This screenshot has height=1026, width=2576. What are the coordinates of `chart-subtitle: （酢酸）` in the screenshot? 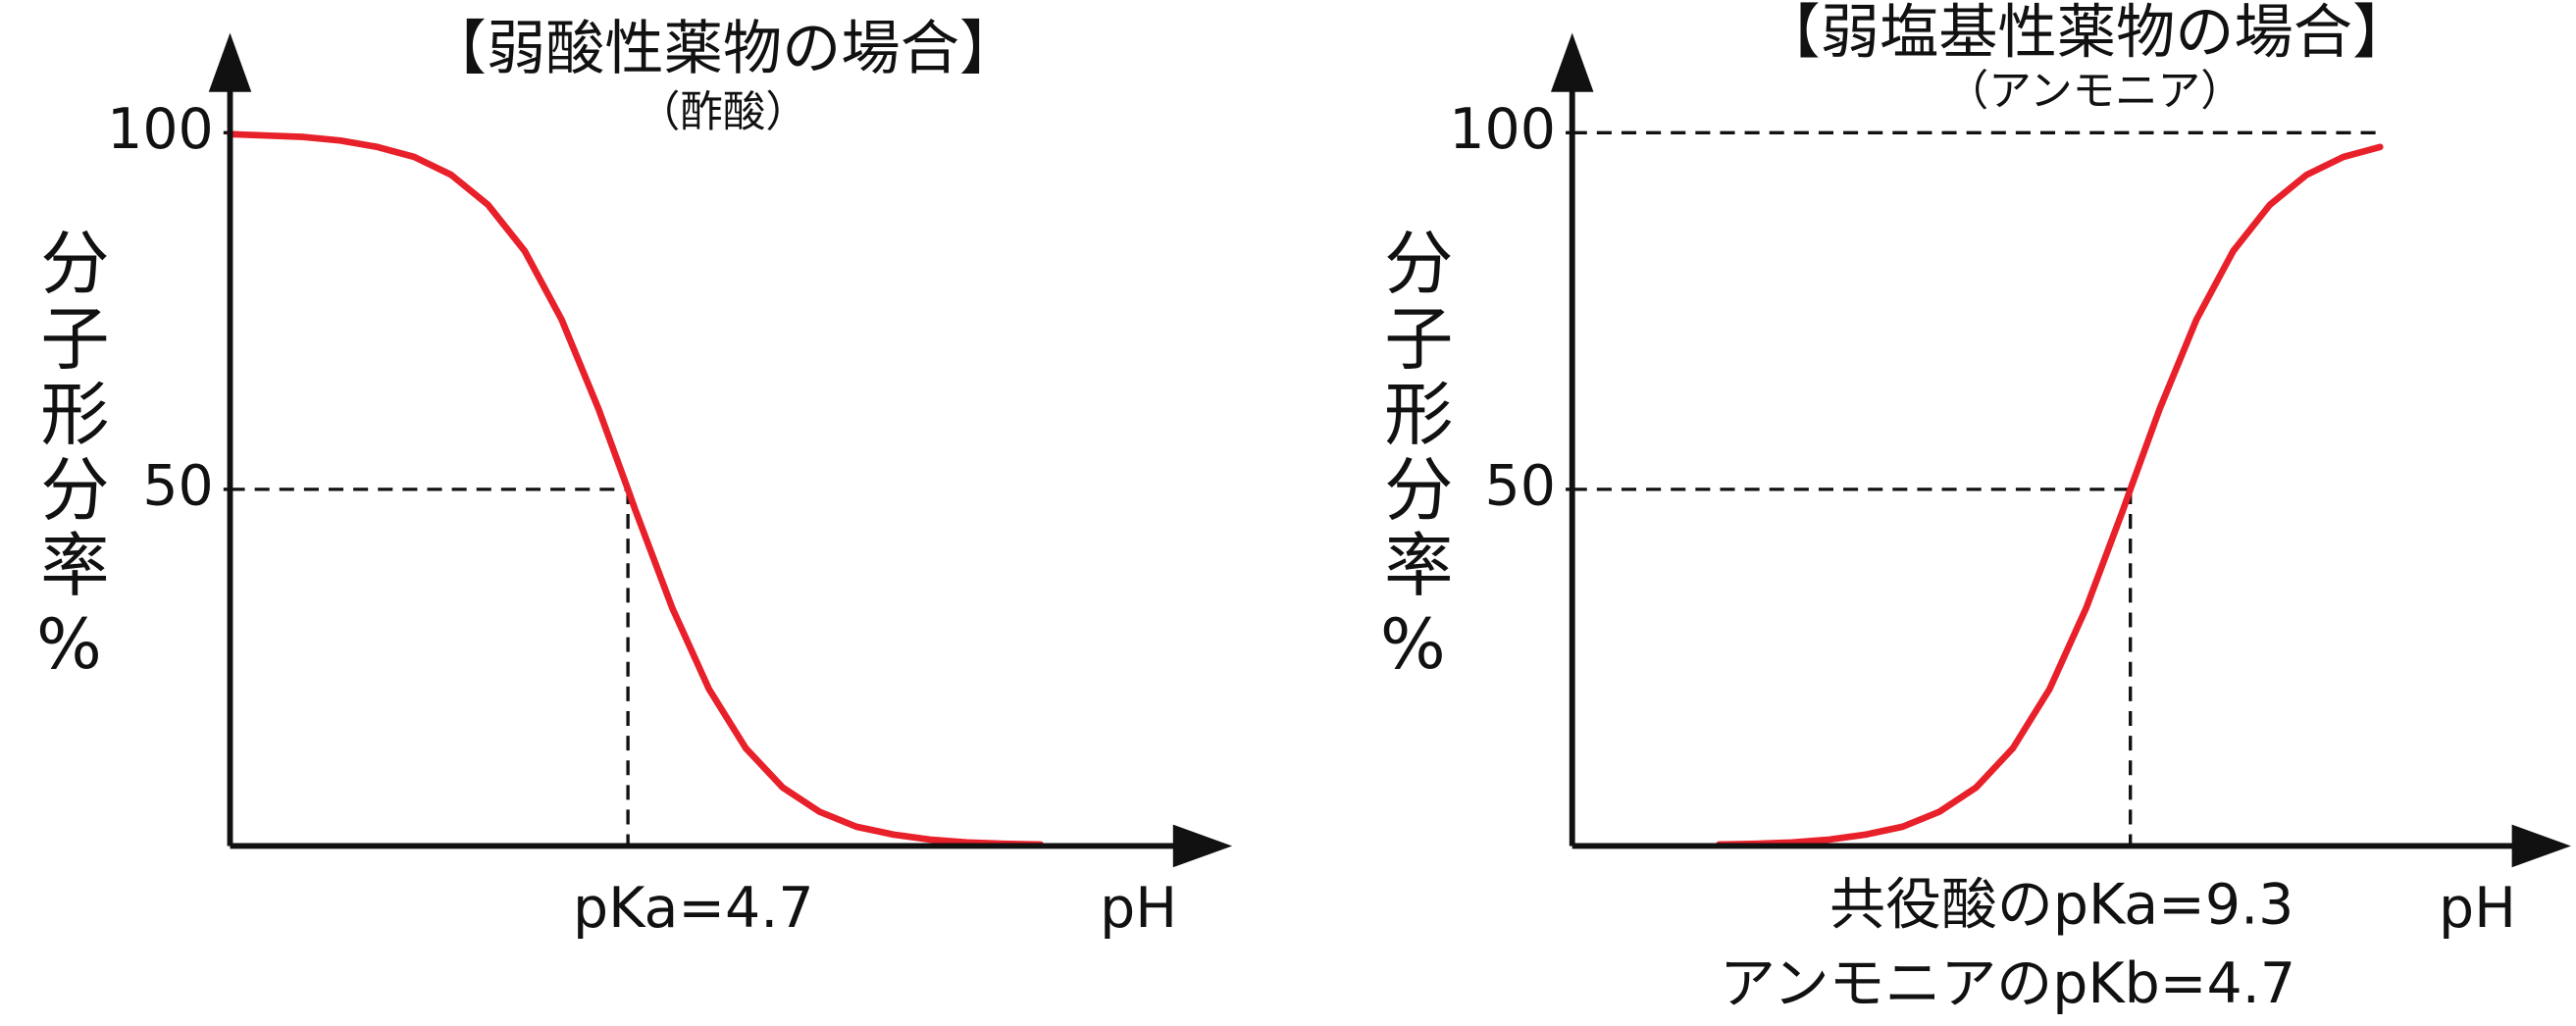 It's located at (723, 112).